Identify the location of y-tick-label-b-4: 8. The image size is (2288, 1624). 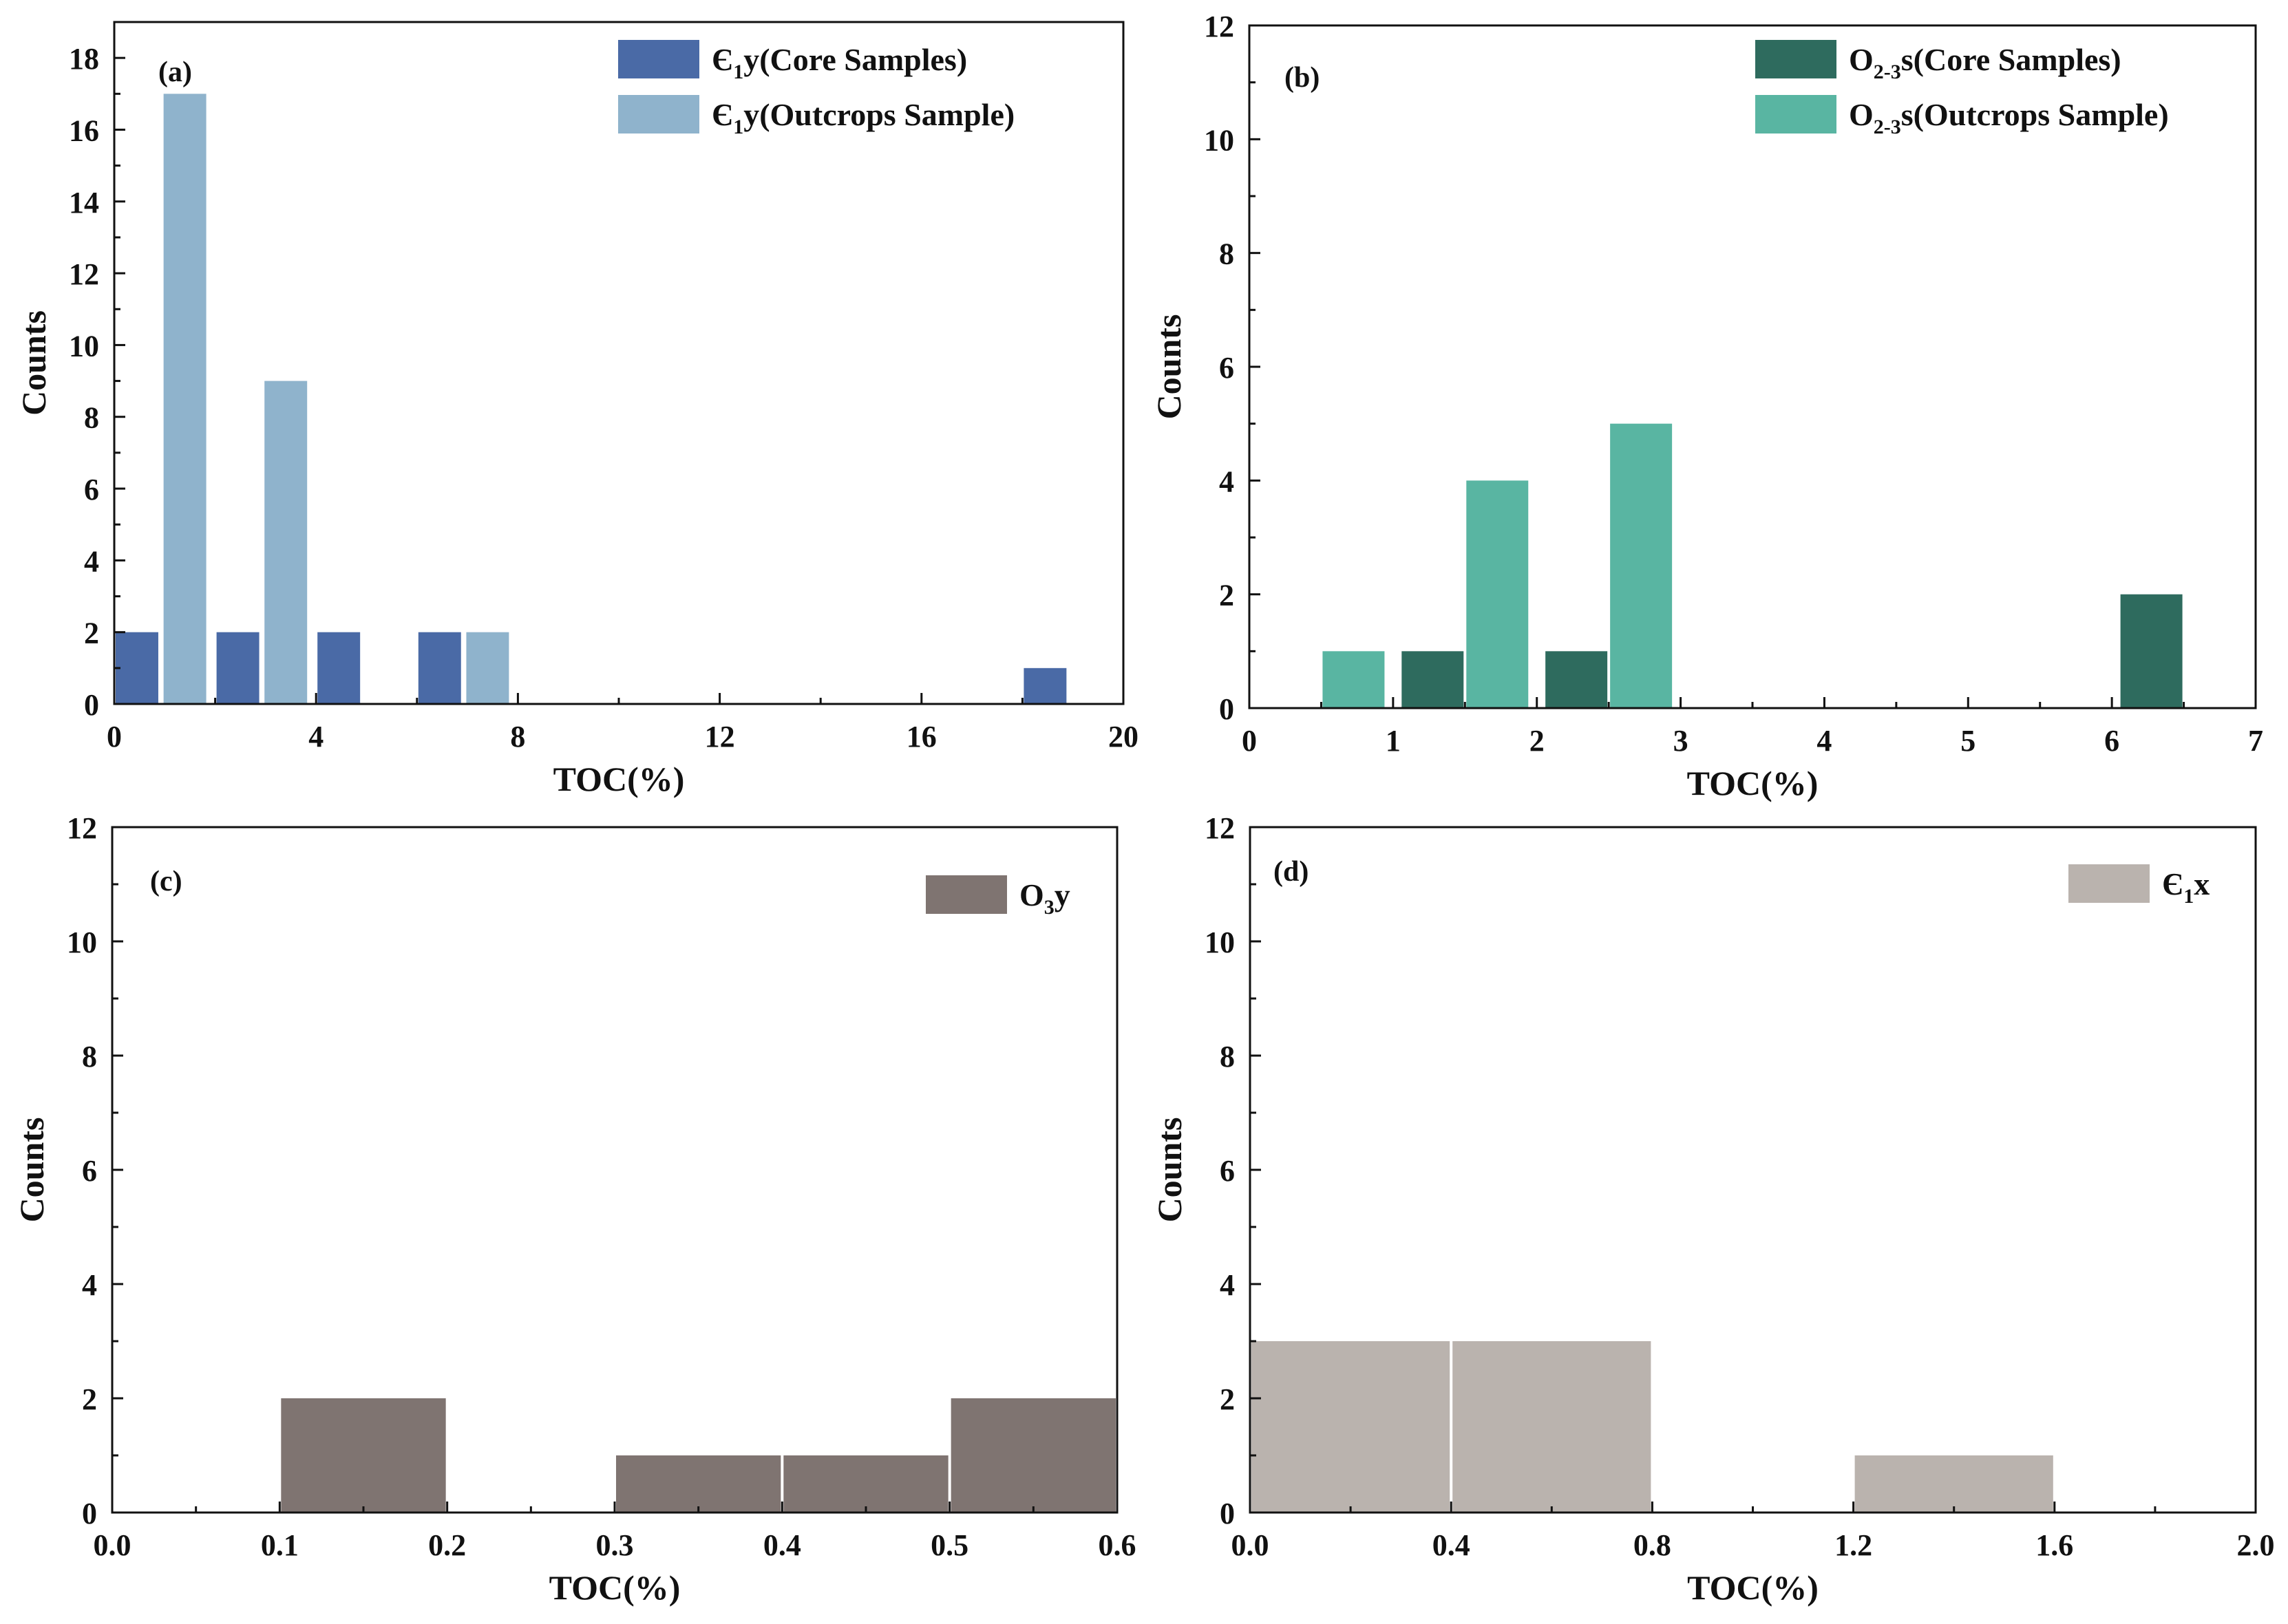
(1226, 254).